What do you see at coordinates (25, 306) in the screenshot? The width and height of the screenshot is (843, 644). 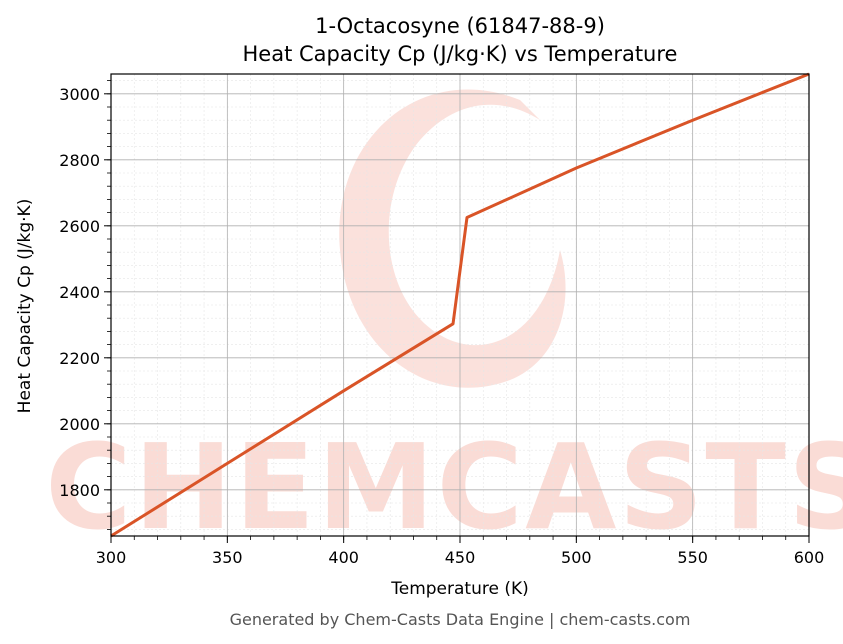 I see `y-axis-label: Heat Capacity Cp (J/kg·K)` at bounding box center [25, 306].